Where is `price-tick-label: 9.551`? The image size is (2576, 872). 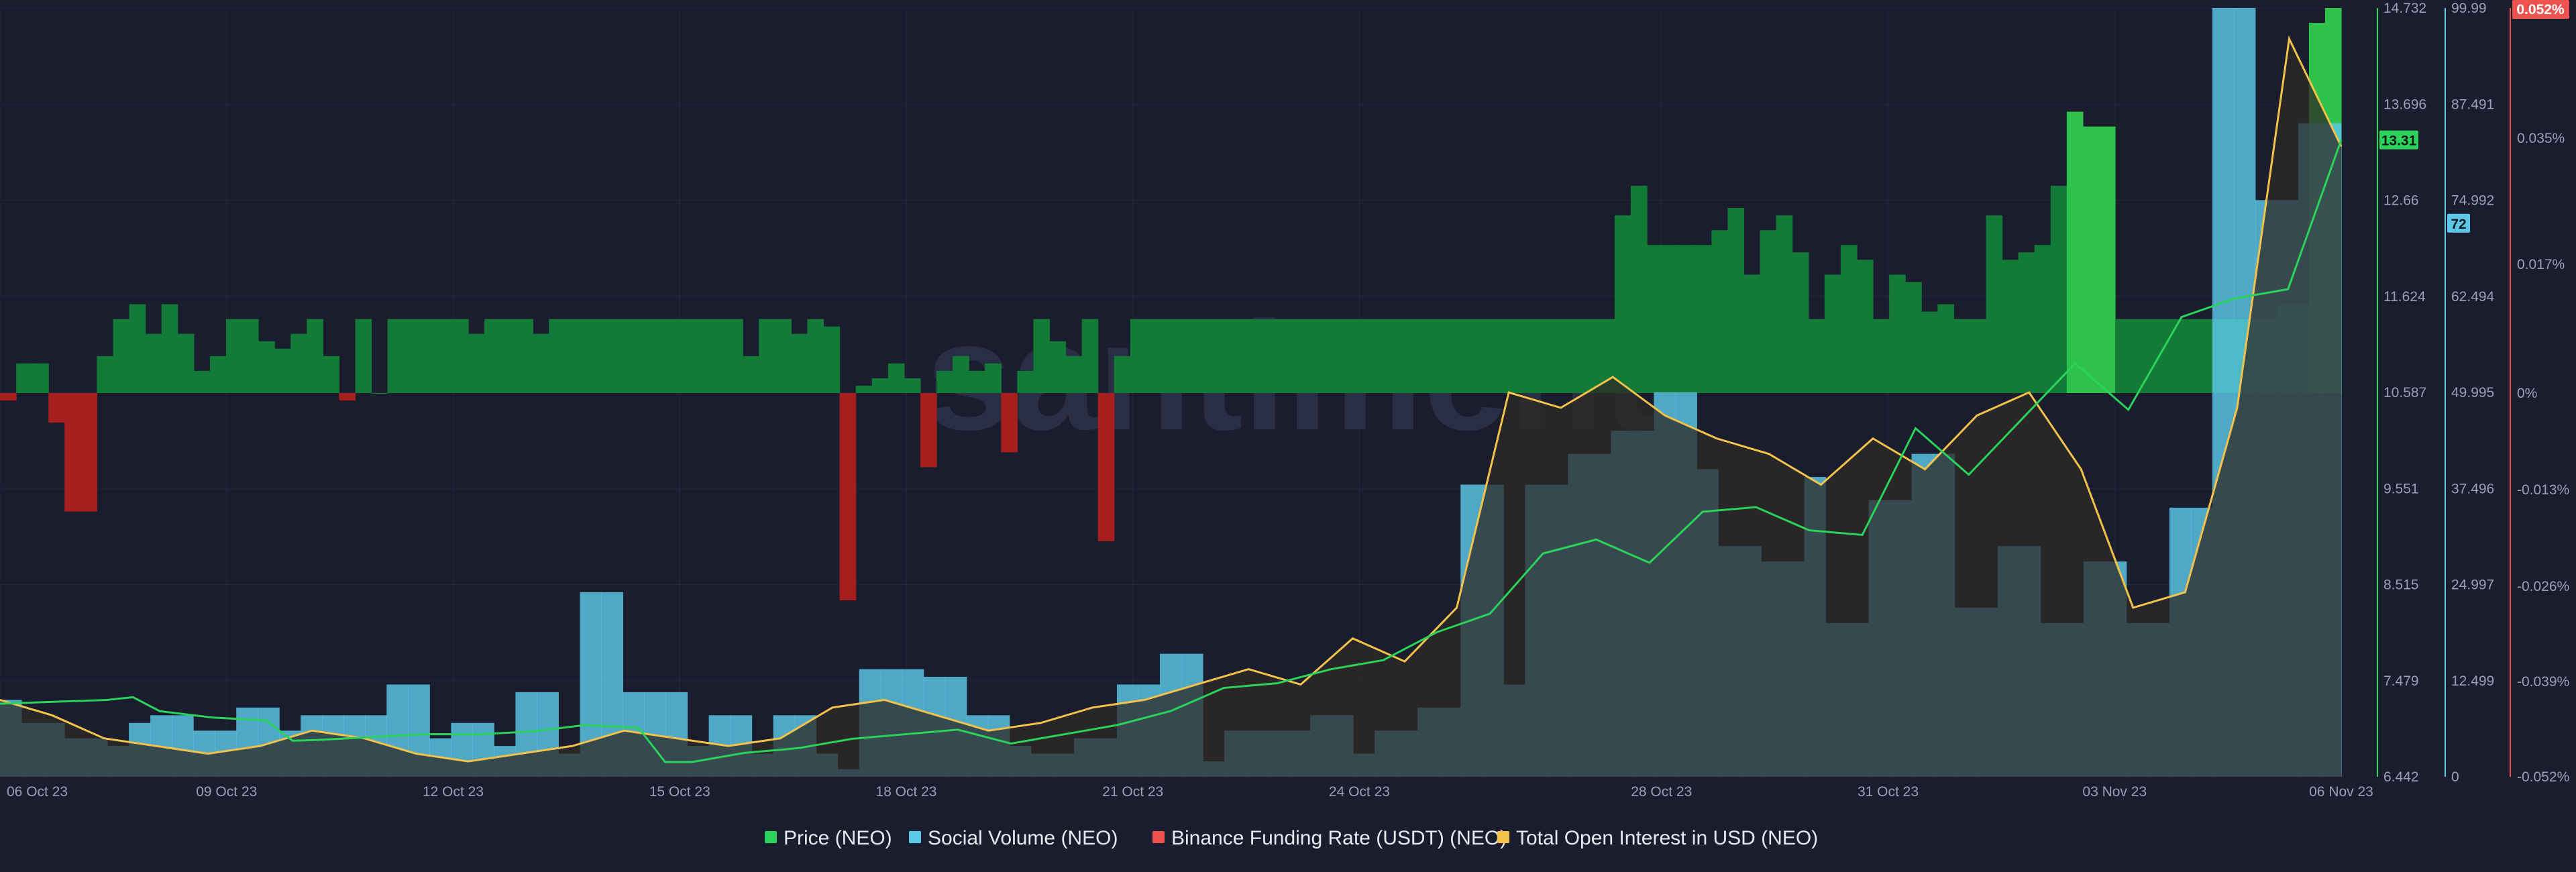 price-tick-label: 9.551 is located at coordinates (2401, 489).